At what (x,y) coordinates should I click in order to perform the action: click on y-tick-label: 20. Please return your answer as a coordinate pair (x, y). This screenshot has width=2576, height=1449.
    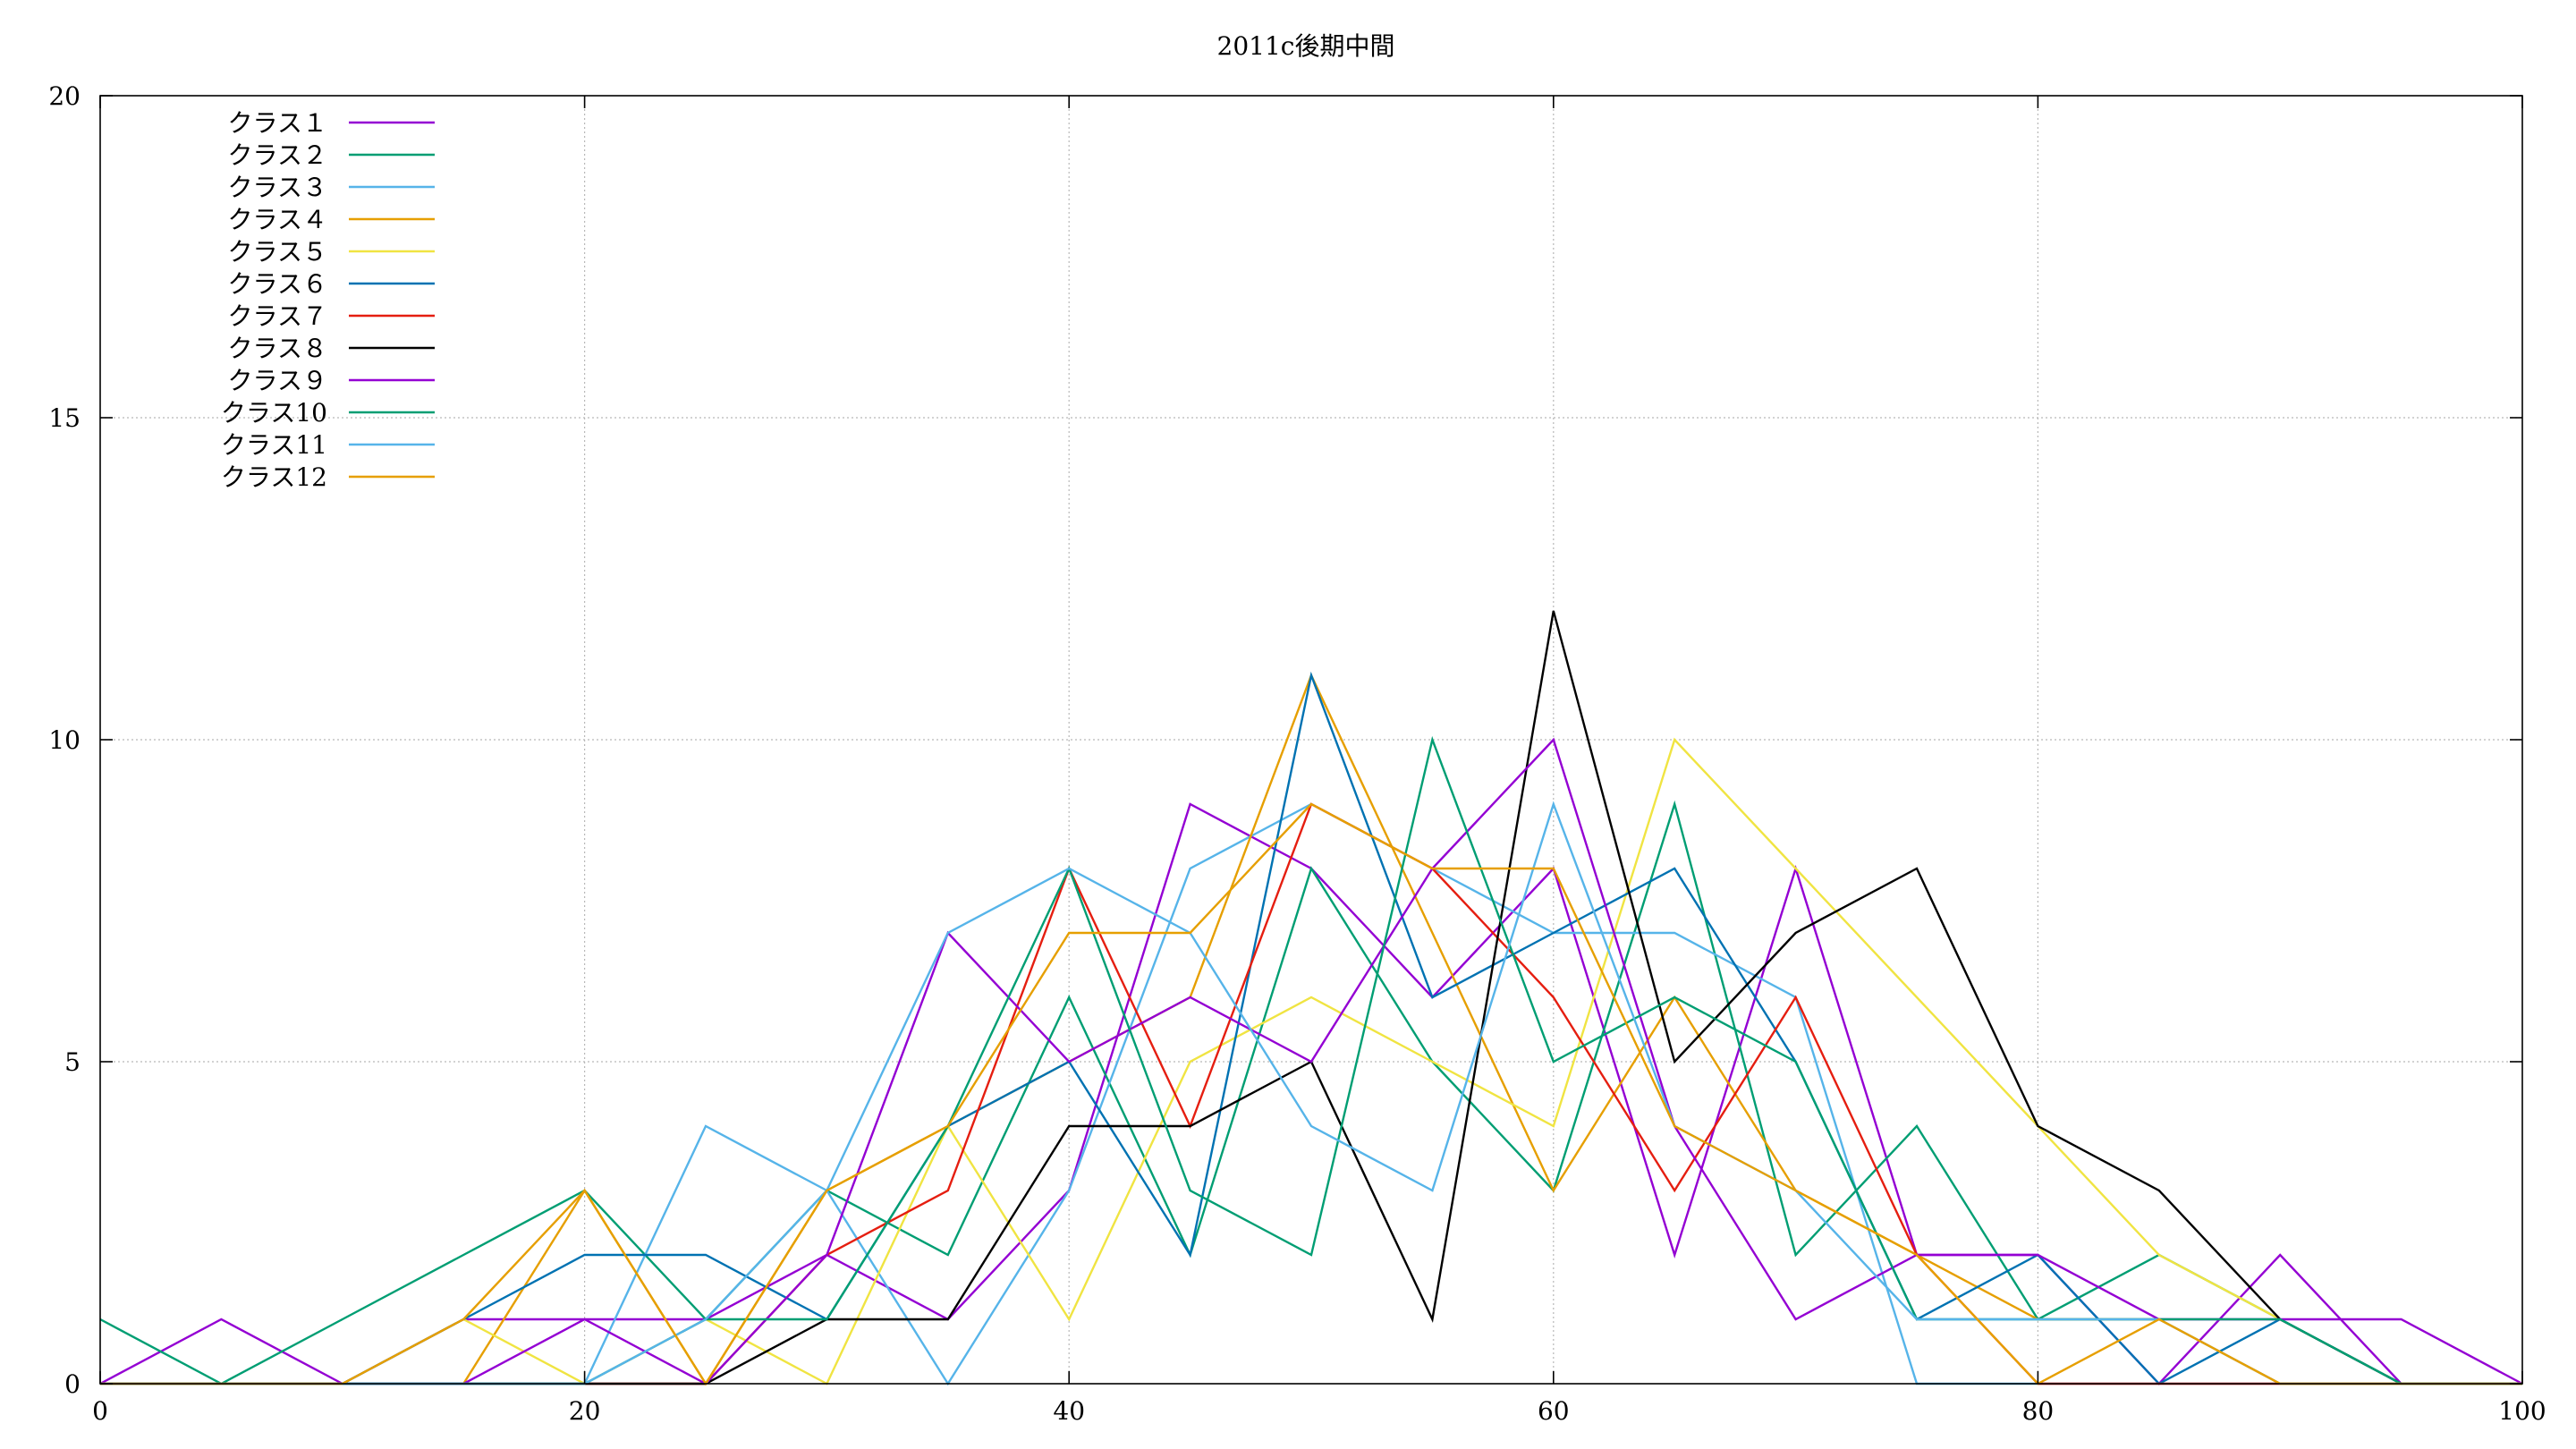
    Looking at the image, I should click on (64, 96).